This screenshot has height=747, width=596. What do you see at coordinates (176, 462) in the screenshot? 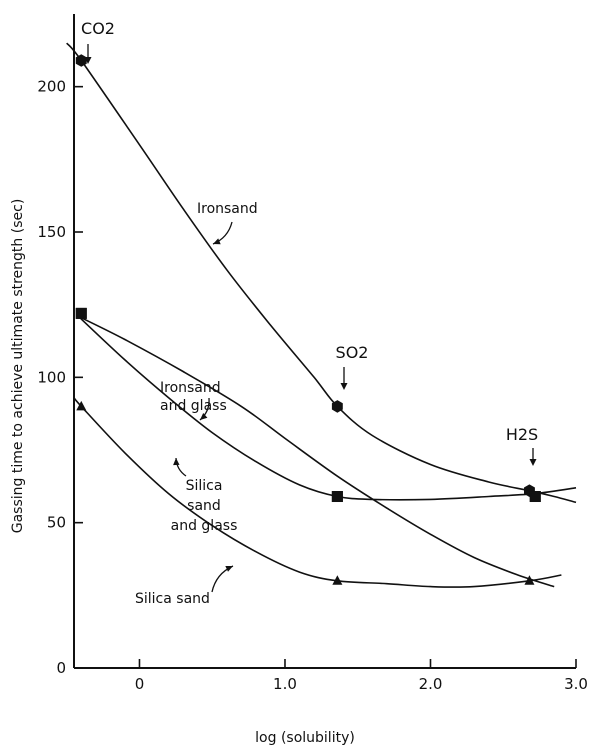
I see `leader-silica-sand-and-glass-head` at bounding box center [176, 462].